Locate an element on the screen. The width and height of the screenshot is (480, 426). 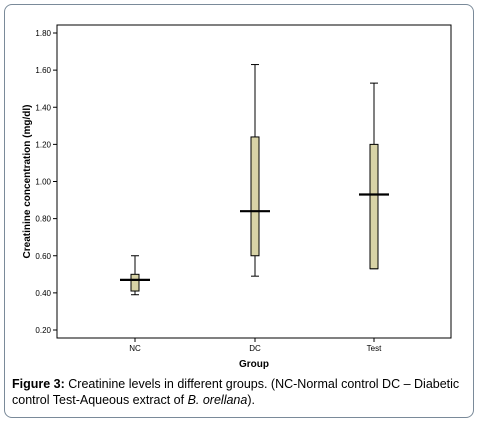
y-tick-label-3: 0.80 is located at coordinates (43, 219).